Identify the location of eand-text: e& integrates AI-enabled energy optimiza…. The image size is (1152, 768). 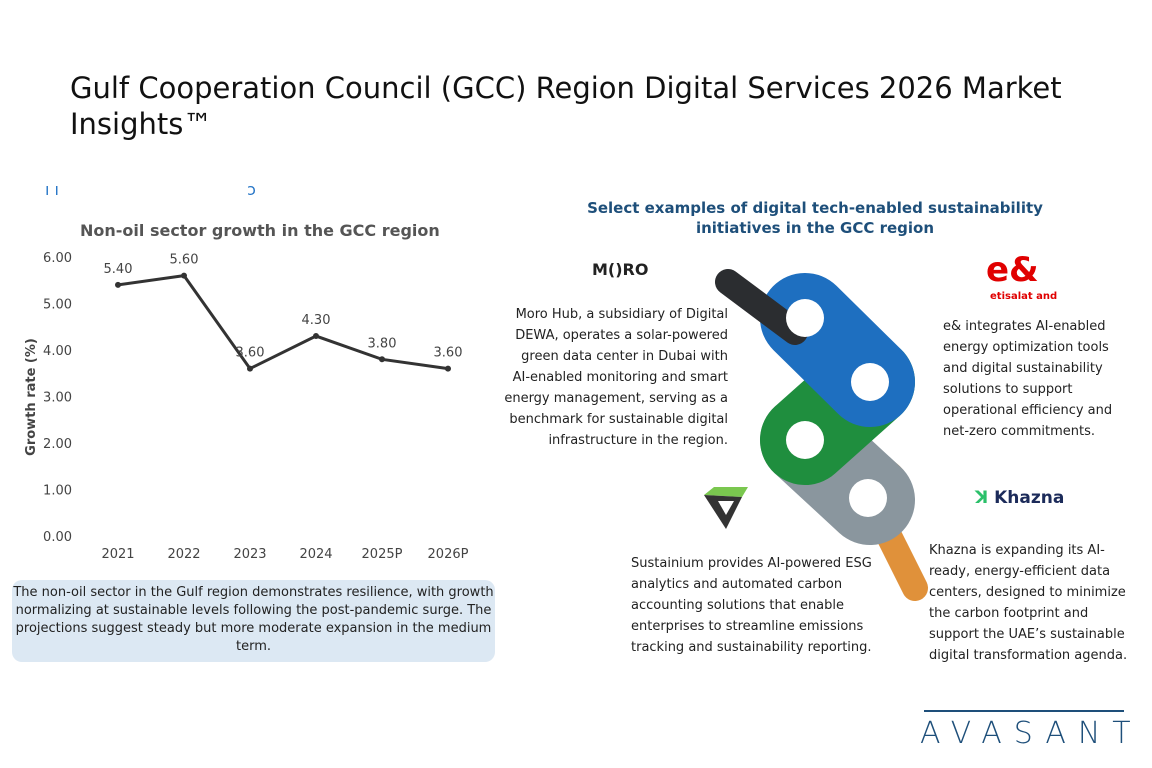
(1028, 379).